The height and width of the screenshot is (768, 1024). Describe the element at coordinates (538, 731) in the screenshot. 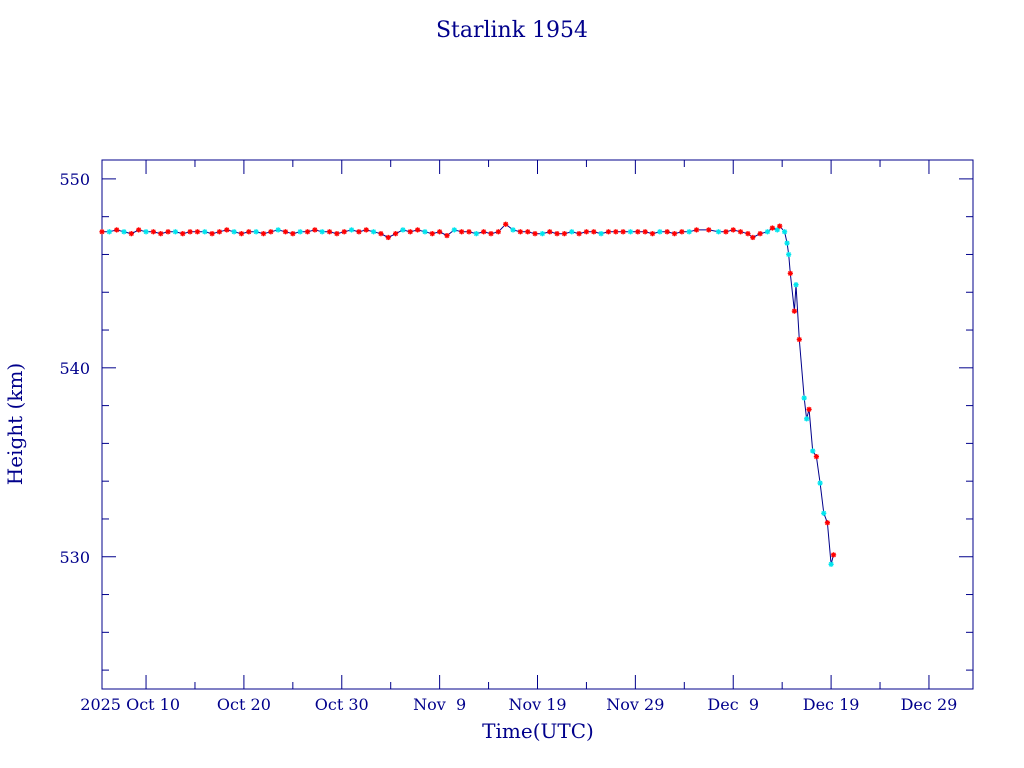

I see `x-axis-label: Time(UTC)` at that location.